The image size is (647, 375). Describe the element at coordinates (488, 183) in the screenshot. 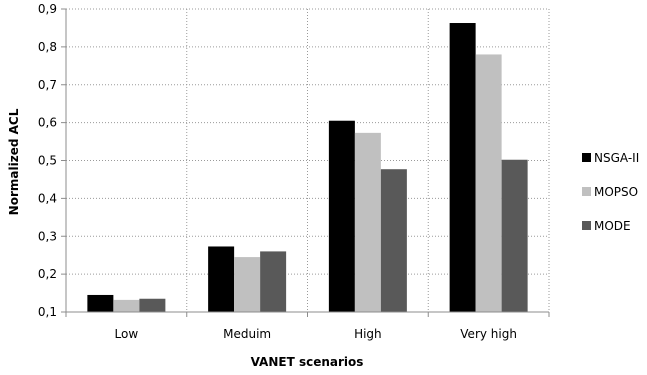

I see `bar-mopso-very-high` at that location.